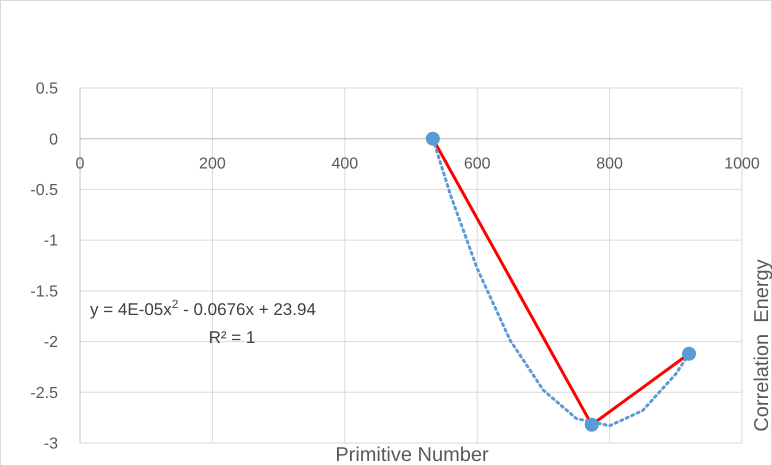 This screenshot has width=772, height=466. I want to click on x-tick-label: 0, so click(80, 164).